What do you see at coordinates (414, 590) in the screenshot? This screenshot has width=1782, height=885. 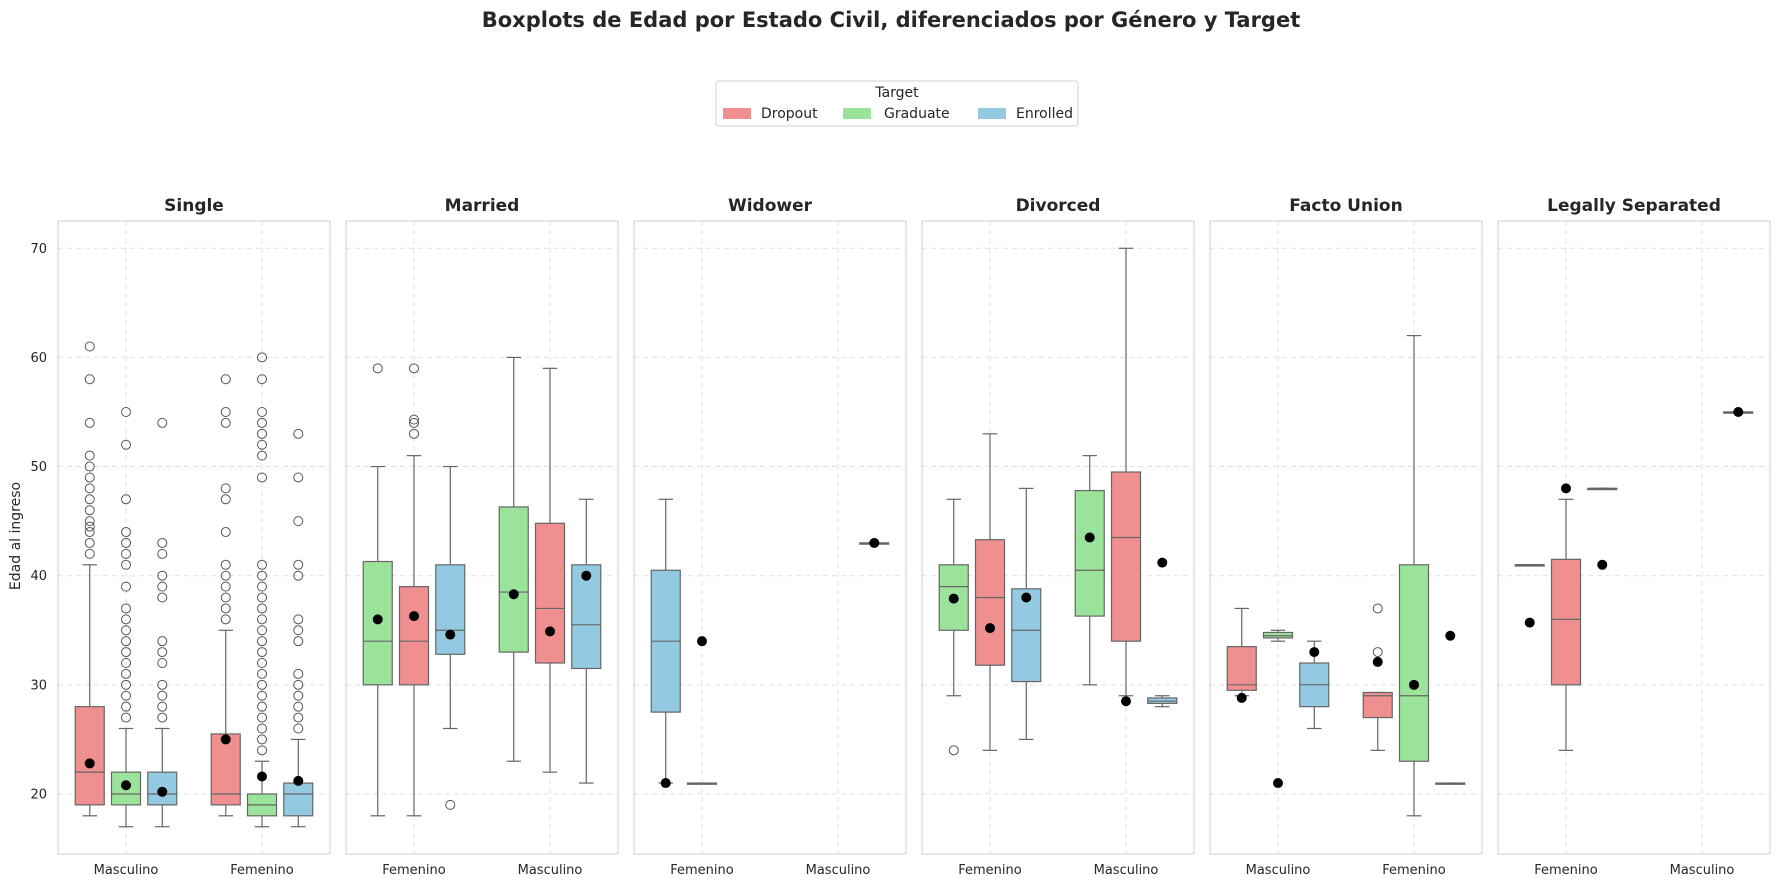 I see `box-married-femenino-dropout` at bounding box center [414, 590].